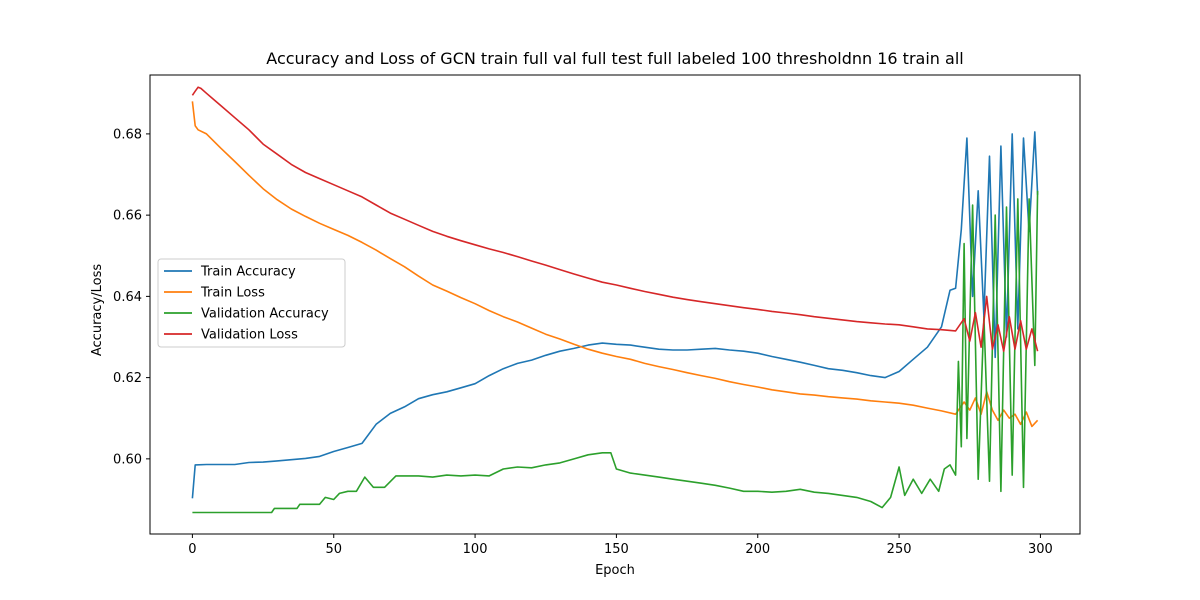 The width and height of the screenshot is (1200, 600). What do you see at coordinates (757, 549) in the screenshot?
I see `x-tick-label: 200` at bounding box center [757, 549].